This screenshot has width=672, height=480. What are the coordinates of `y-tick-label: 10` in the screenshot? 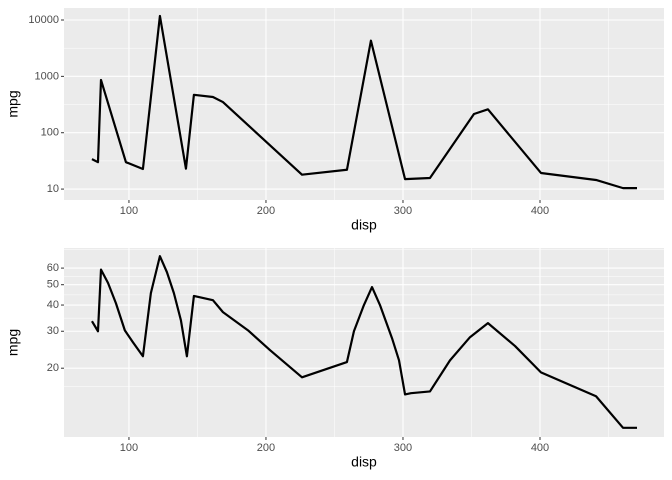 It's located at (53, 189).